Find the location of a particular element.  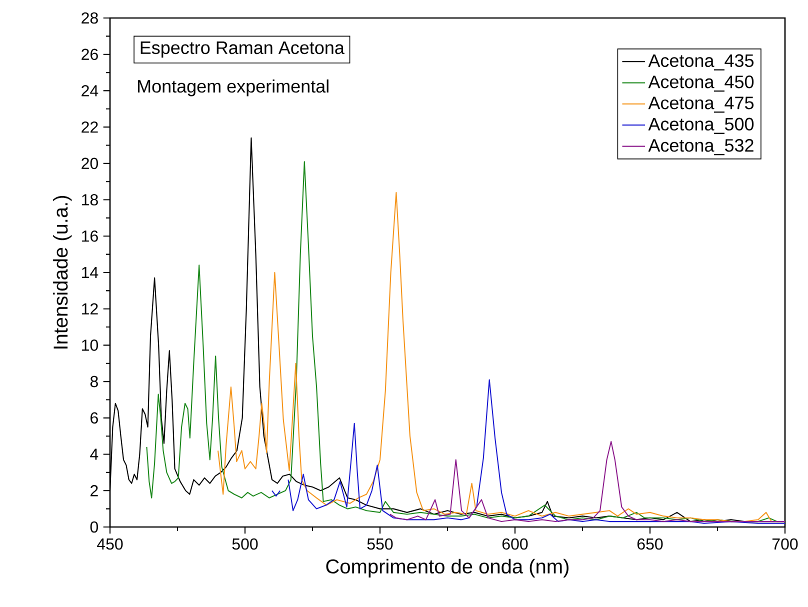

y-tick-label: 4 is located at coordinates (94, 454).